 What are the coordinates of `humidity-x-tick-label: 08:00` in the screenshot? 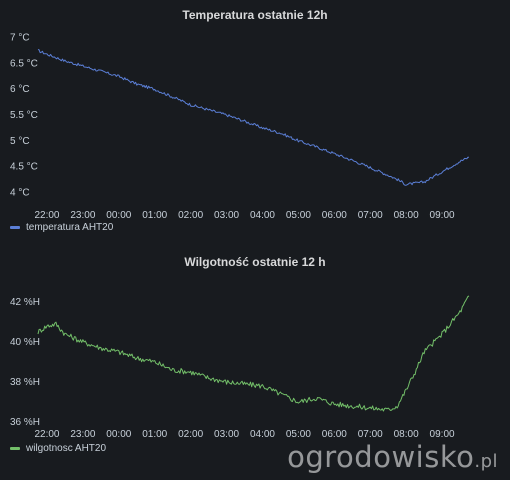 It's located at (406, 434).